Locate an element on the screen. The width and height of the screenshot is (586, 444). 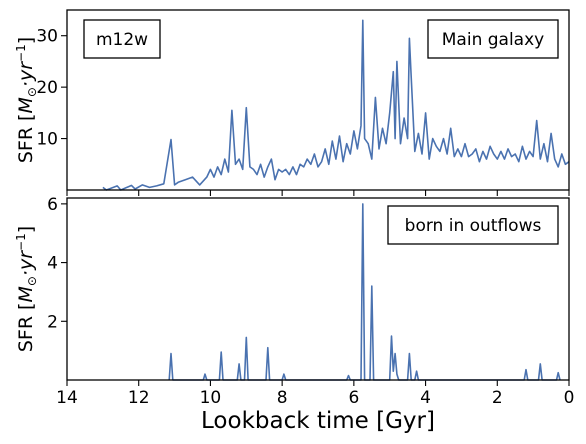
top-right-tag-box is located at coordinates (493, 39).